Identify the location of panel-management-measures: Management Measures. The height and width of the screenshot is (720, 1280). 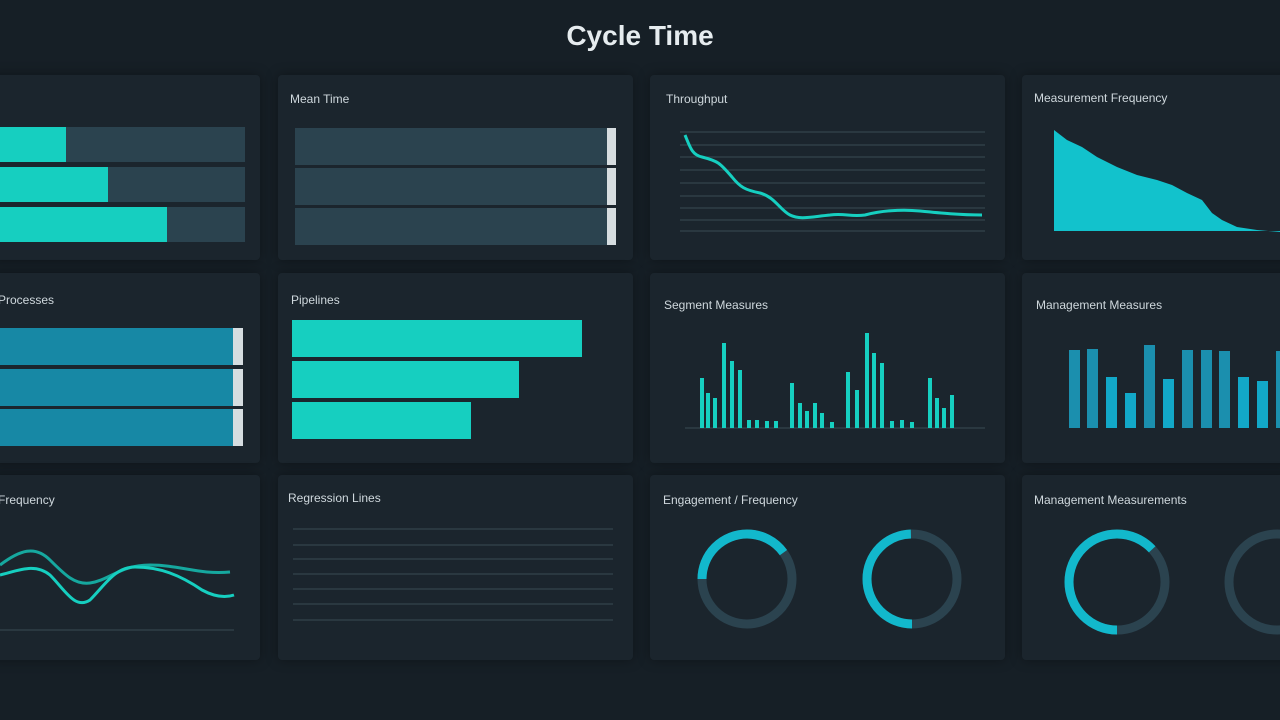
(1151, 368).